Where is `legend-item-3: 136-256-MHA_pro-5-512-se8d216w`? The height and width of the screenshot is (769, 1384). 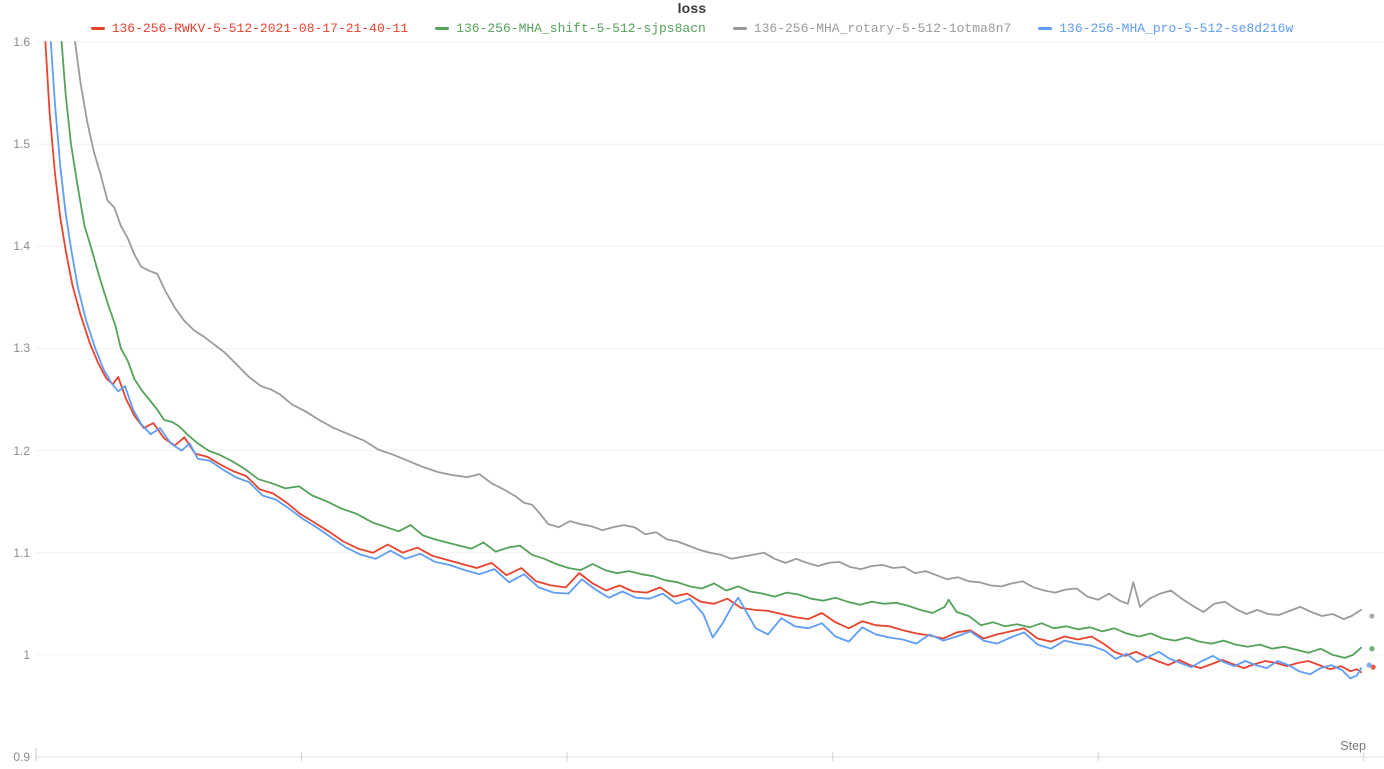
legend-item-3: 136-256-MHA_pro-5-512-se8d216w is located at coordinates (1165, 28).